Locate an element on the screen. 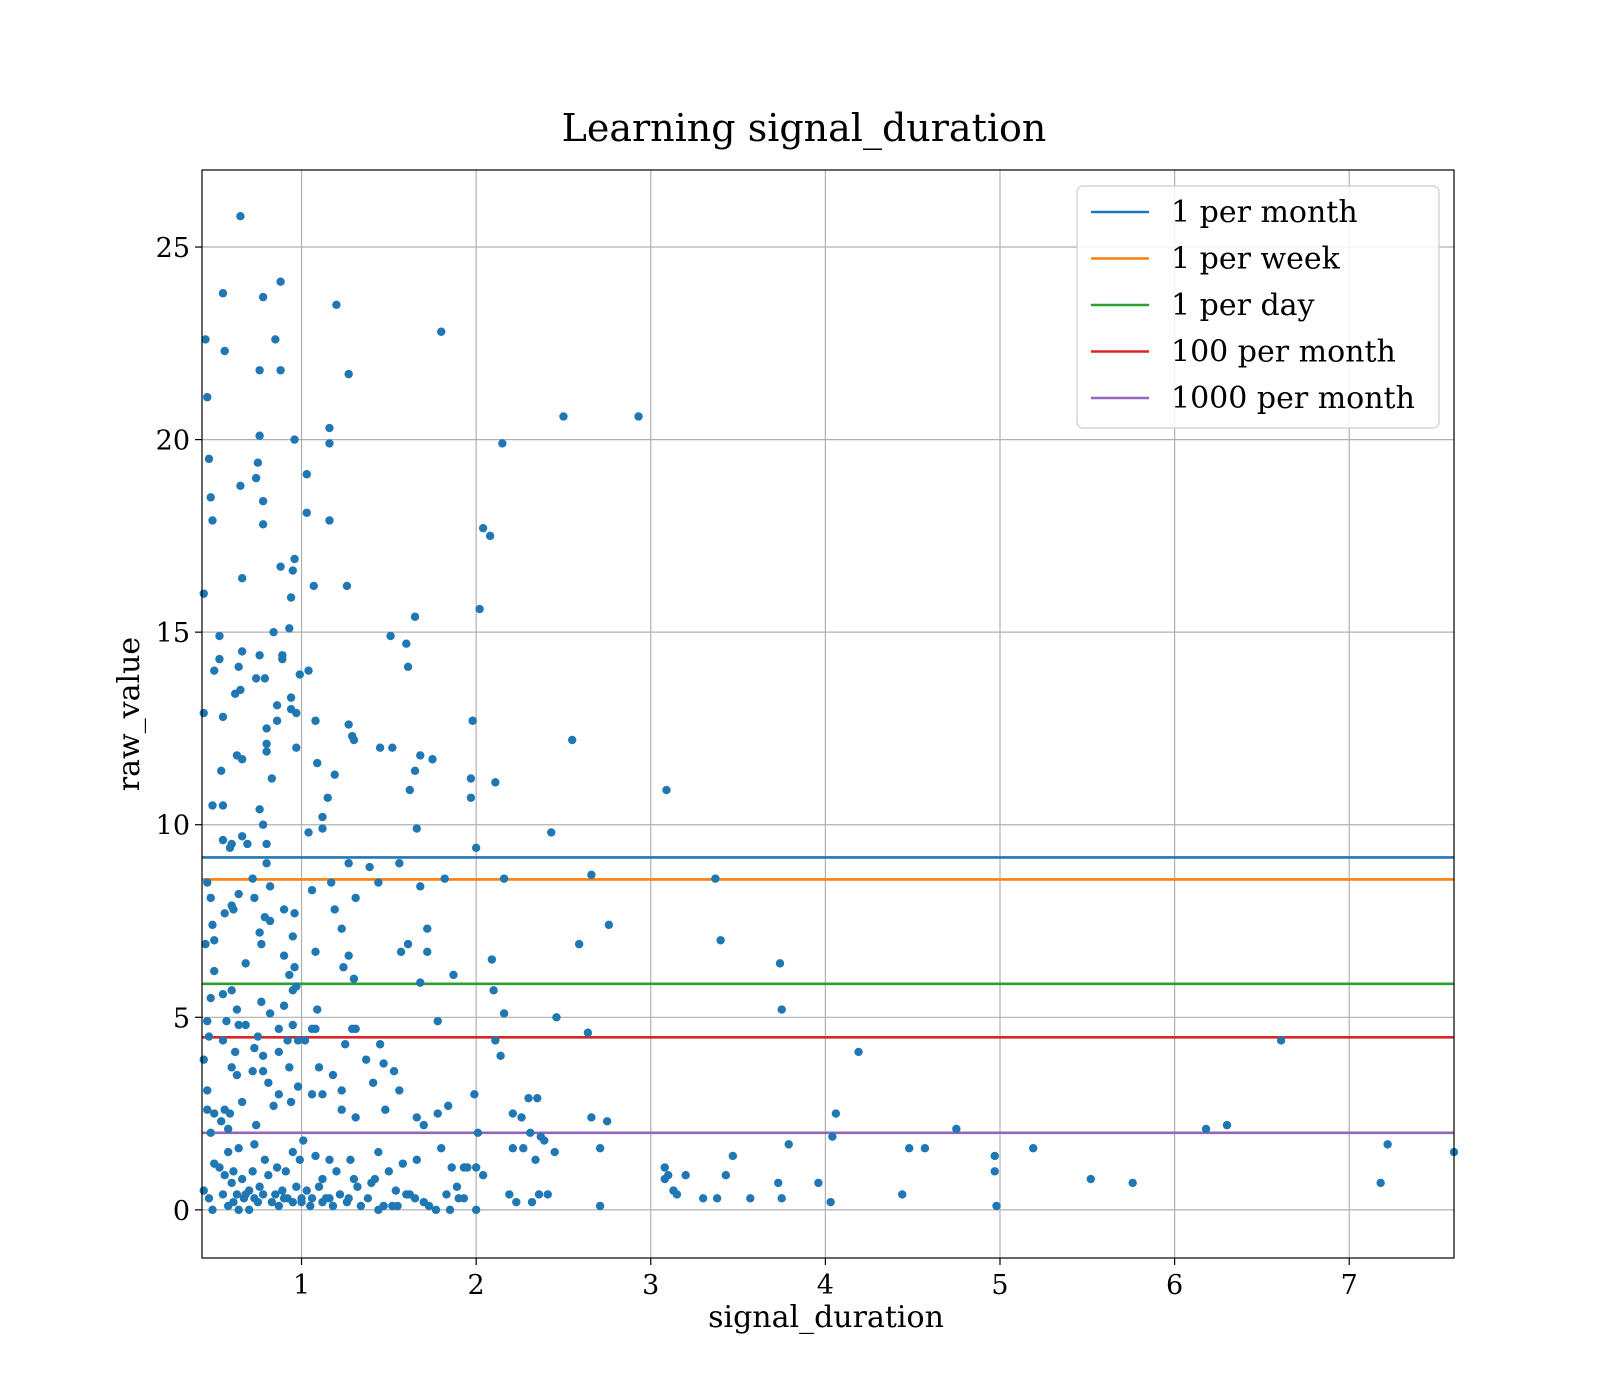  x-tick-label-5: 6 is located at coordinates (1174, 1285).